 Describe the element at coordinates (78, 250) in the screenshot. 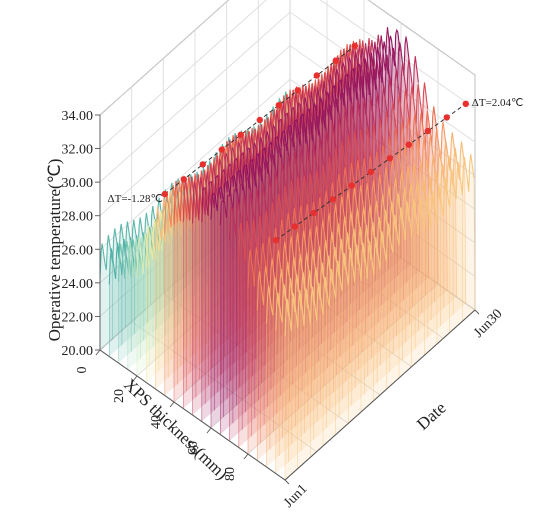

I see `z-tick-label: 26.00` at that location.